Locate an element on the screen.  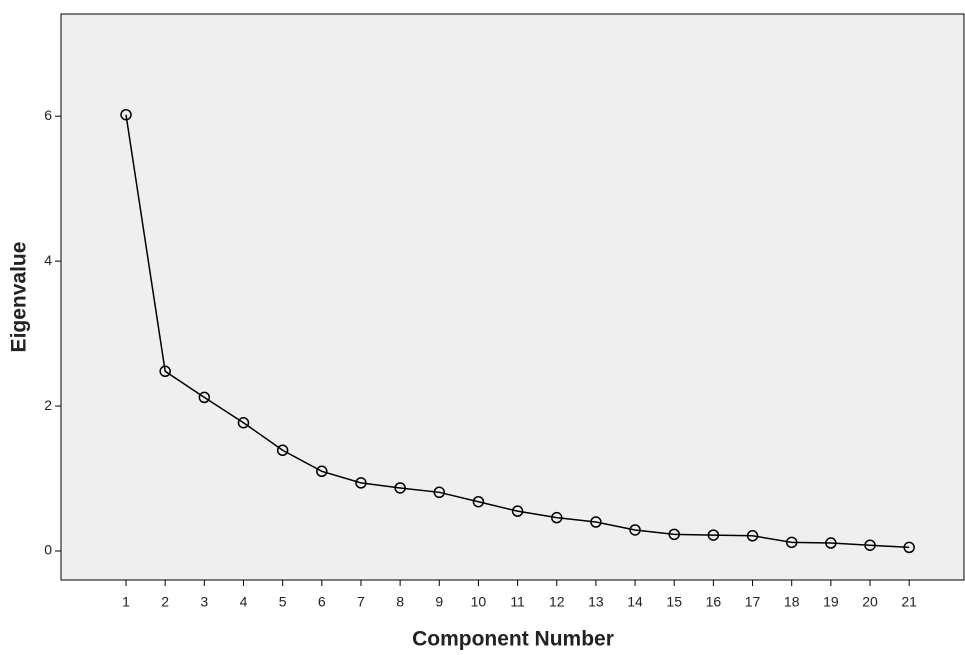
x-tick-label: 12 is located at coordinates (557, 602).